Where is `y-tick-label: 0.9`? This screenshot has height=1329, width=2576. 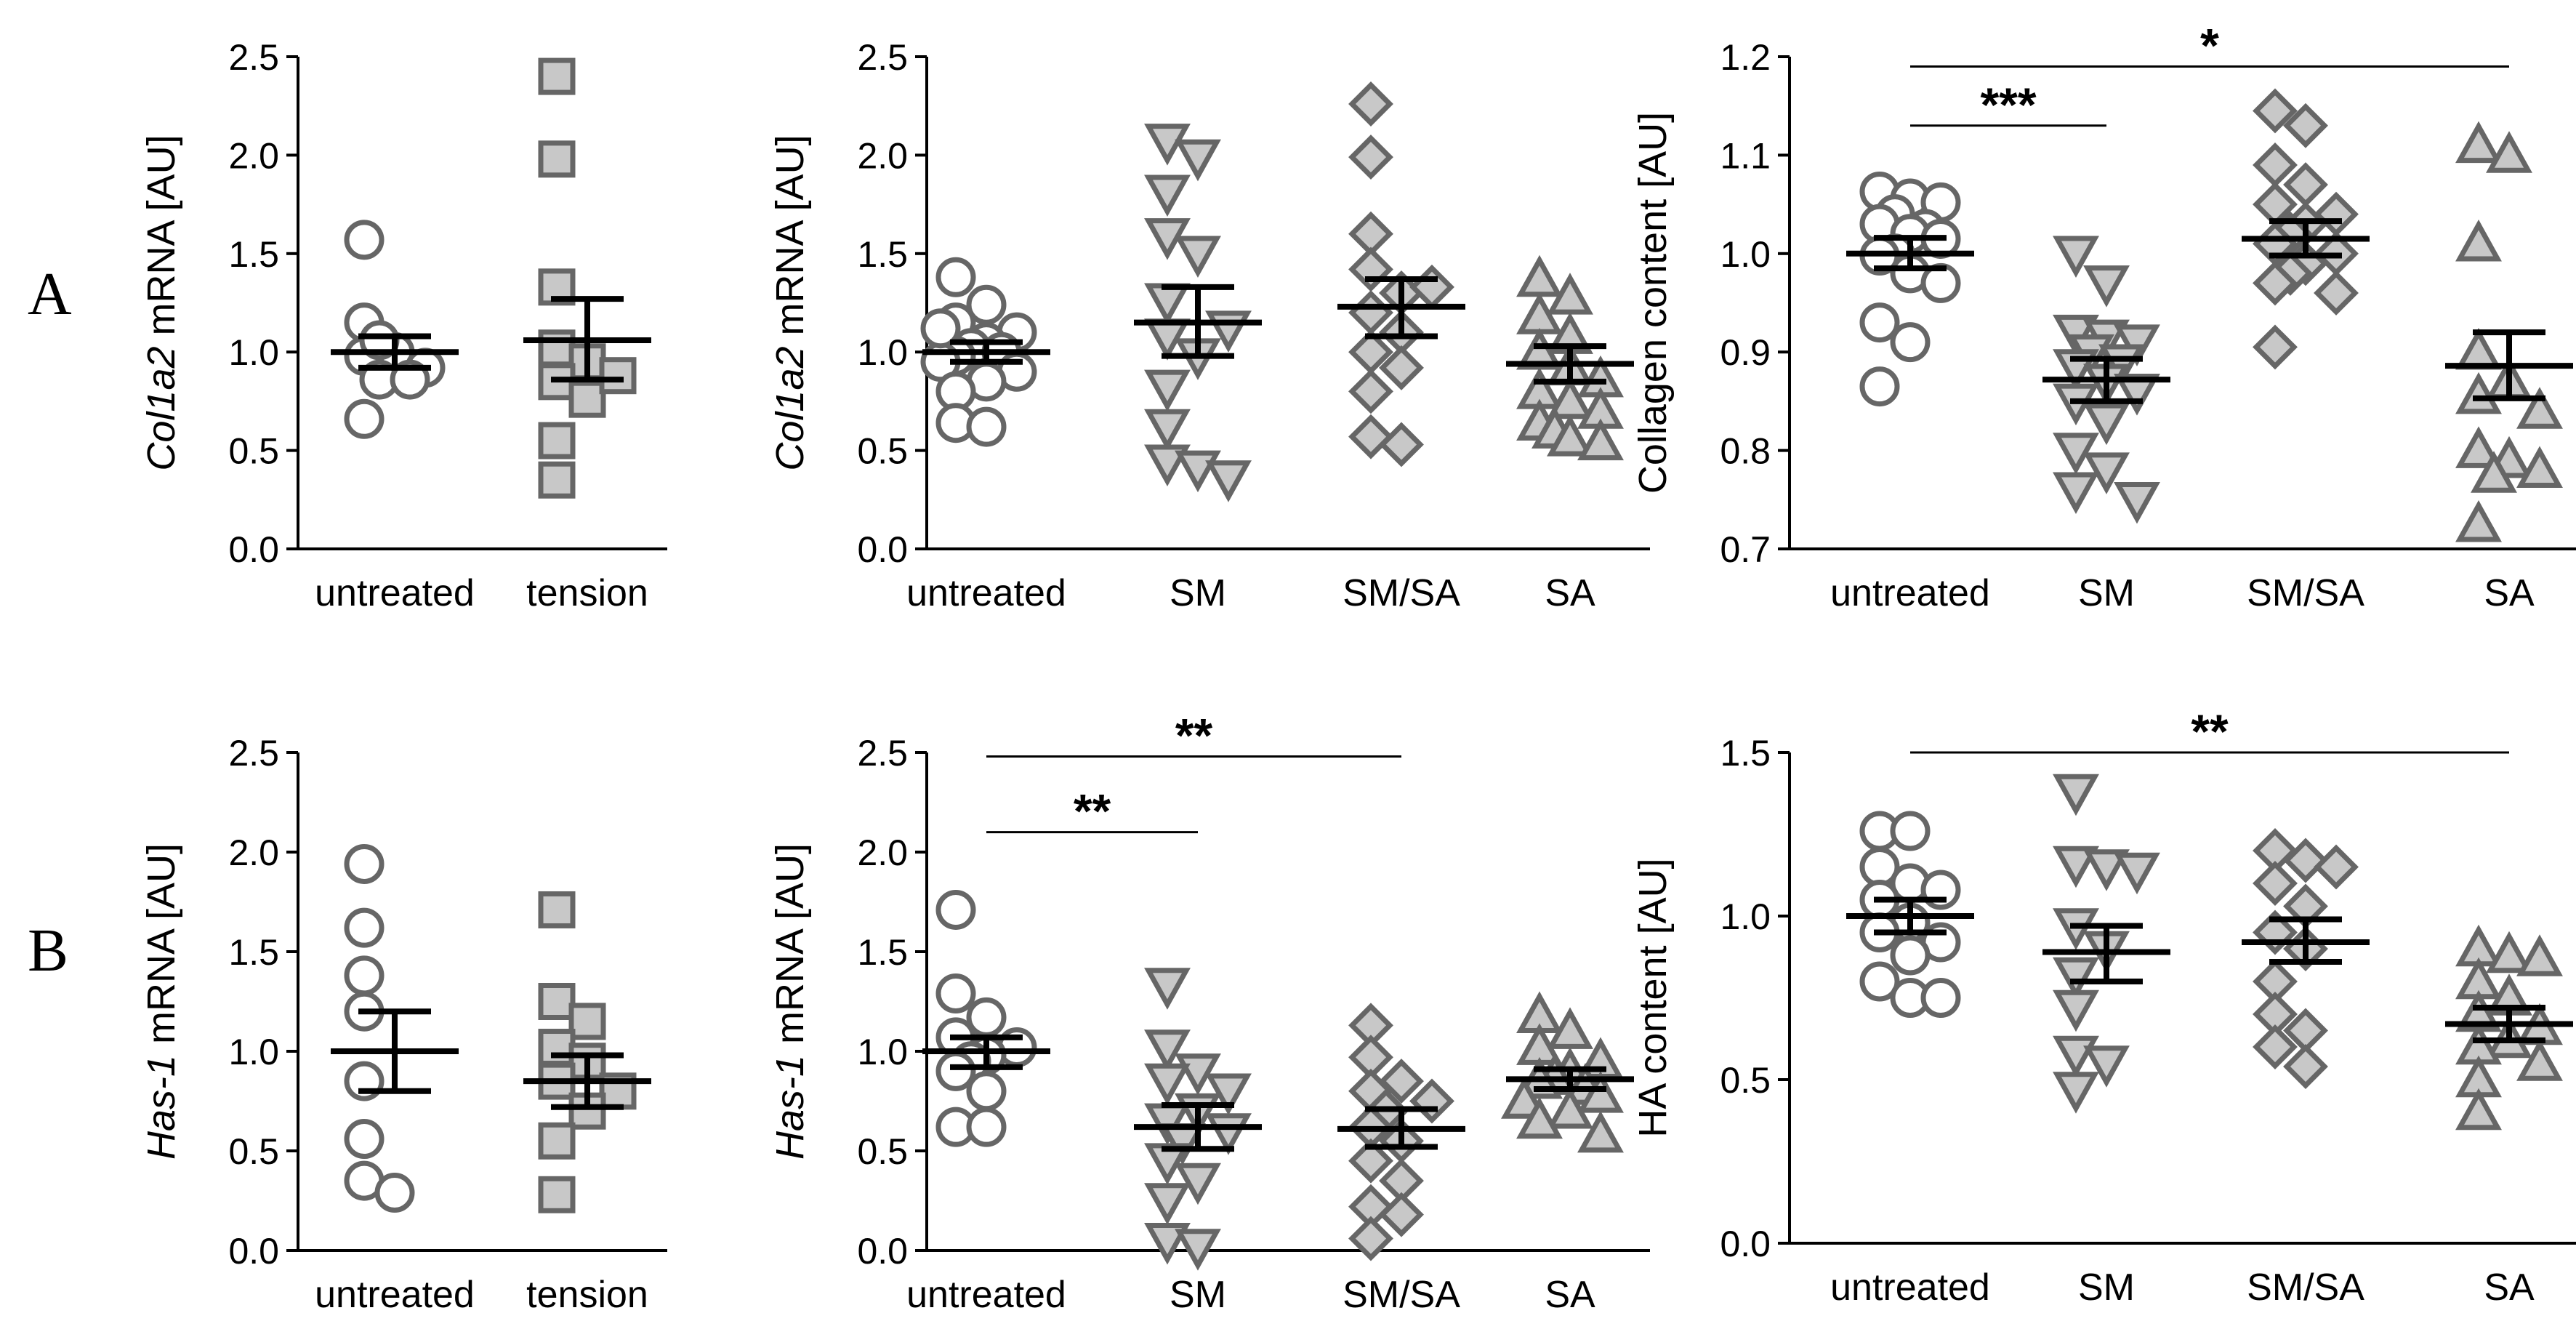 y-tick-label: 0.9 is located at coordinates (1745, 352).